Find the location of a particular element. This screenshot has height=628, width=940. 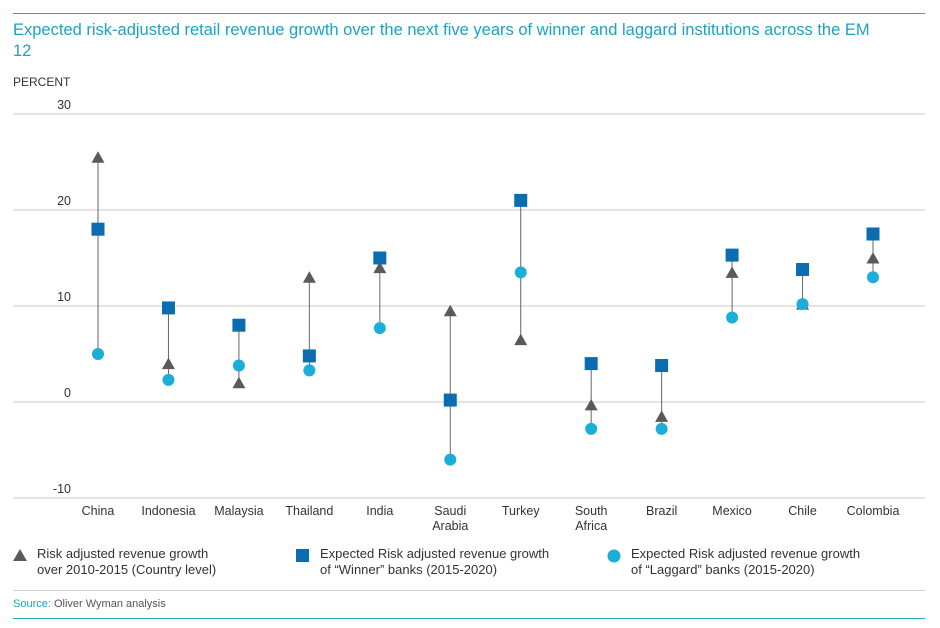

circle-icon is located at coordinates (614, 556).